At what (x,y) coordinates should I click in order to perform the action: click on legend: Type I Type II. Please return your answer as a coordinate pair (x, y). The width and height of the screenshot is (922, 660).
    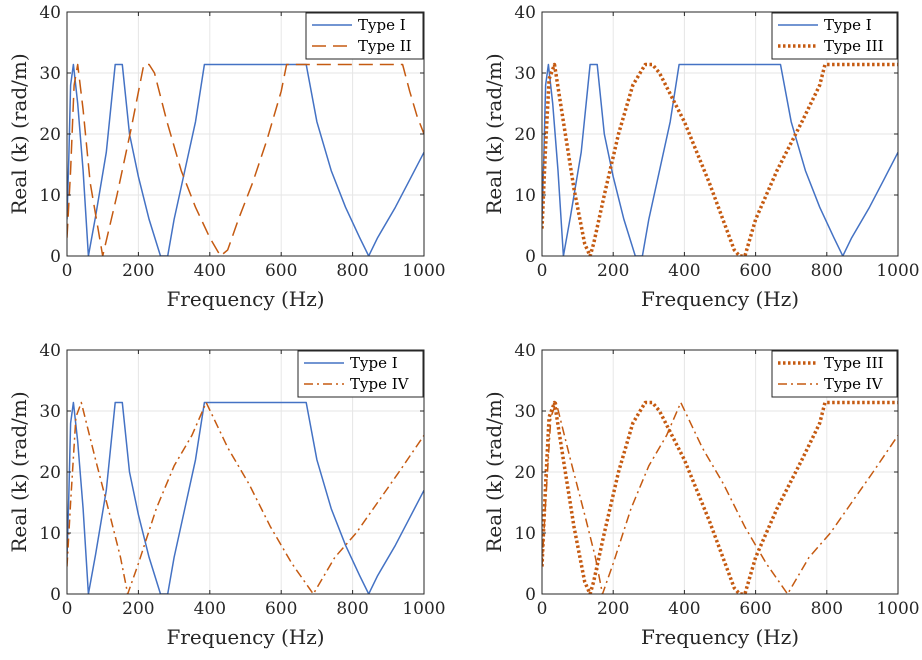
    Looking at the image, I should click on (364, 36).